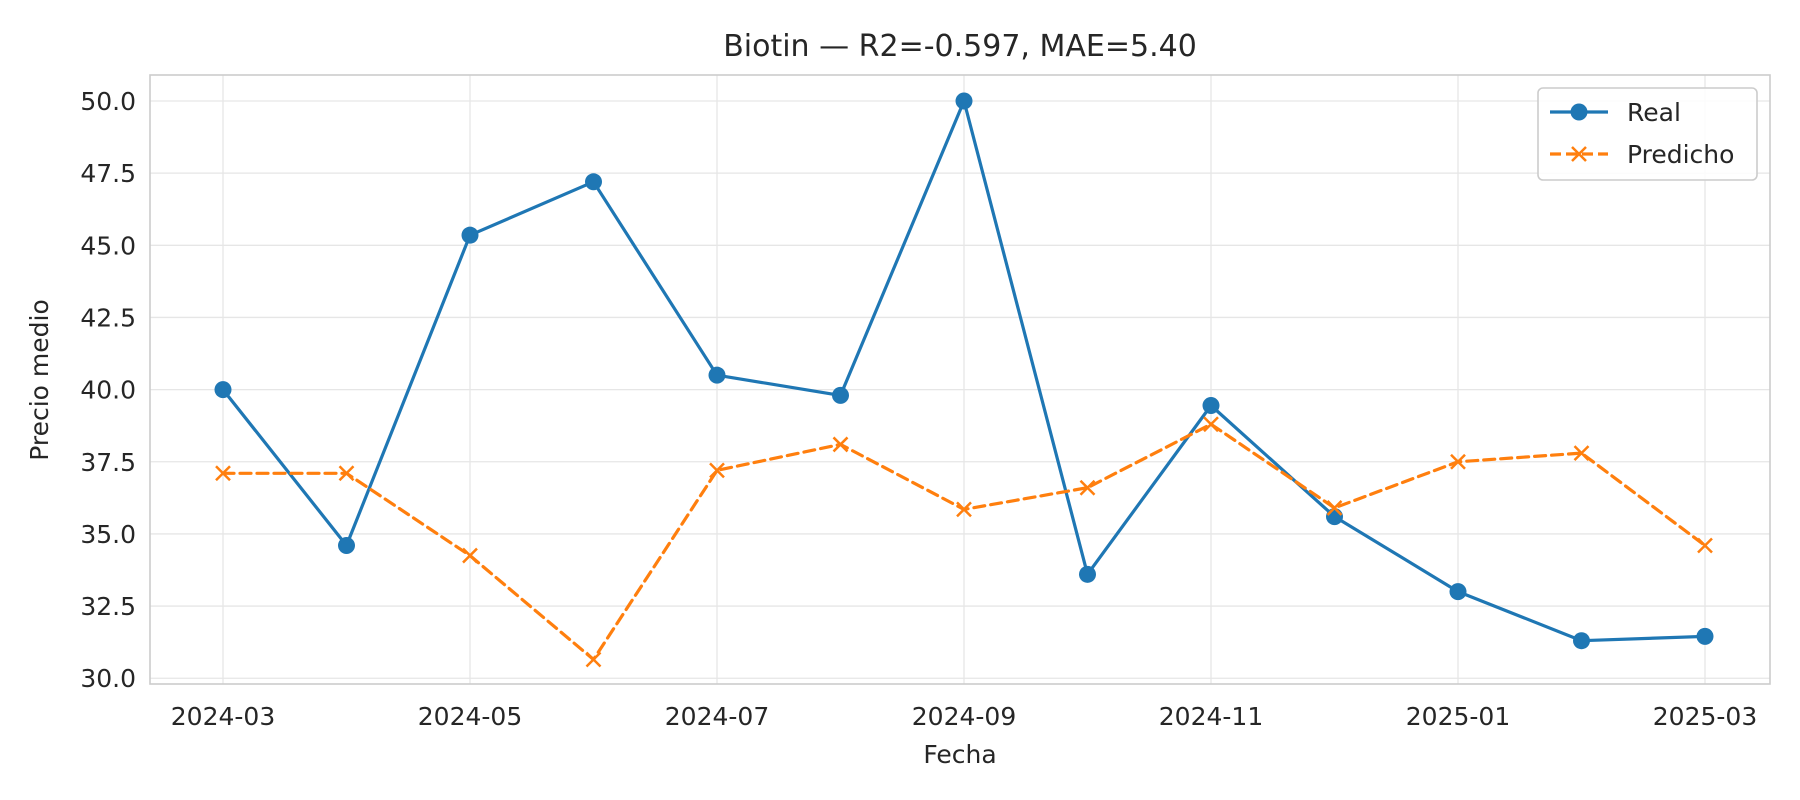  What do you see at coordinates (108, 173) in the screenshot?
I see `y-tick-label: 47.5` at bounding box center [108, 173].